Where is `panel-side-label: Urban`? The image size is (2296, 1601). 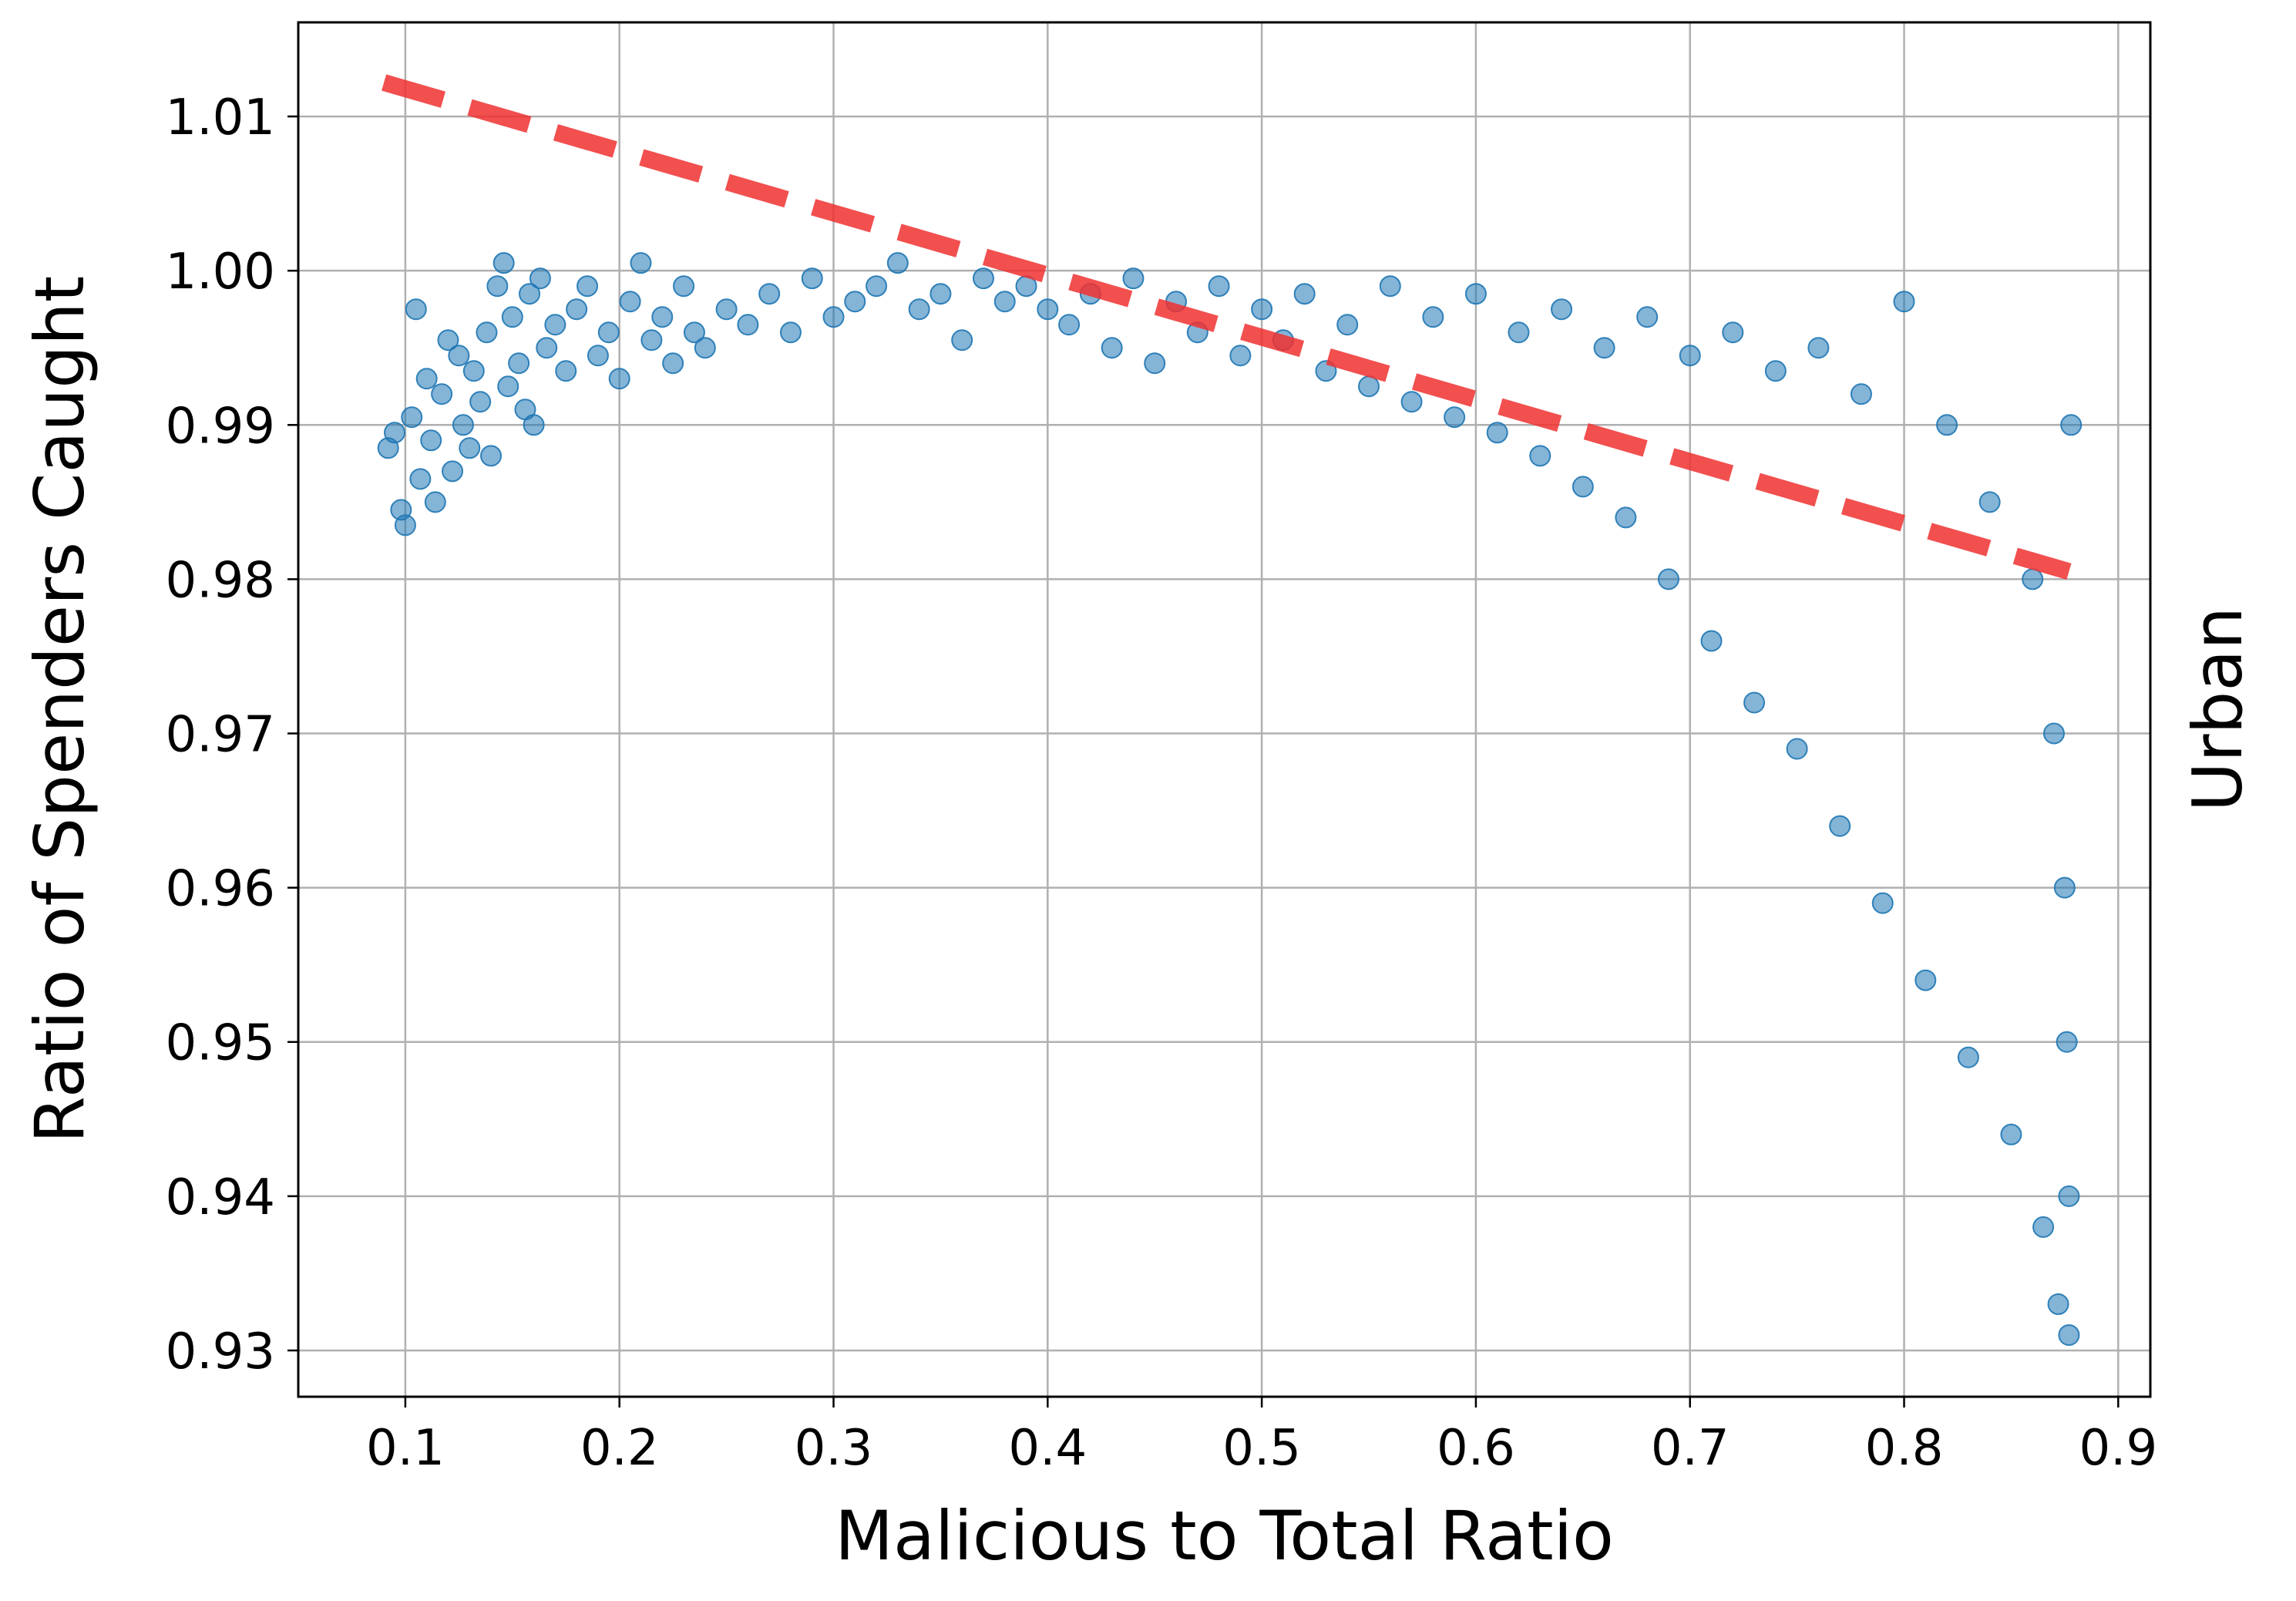
panel-side-label: Urban is located at coordinates (2217, 709).